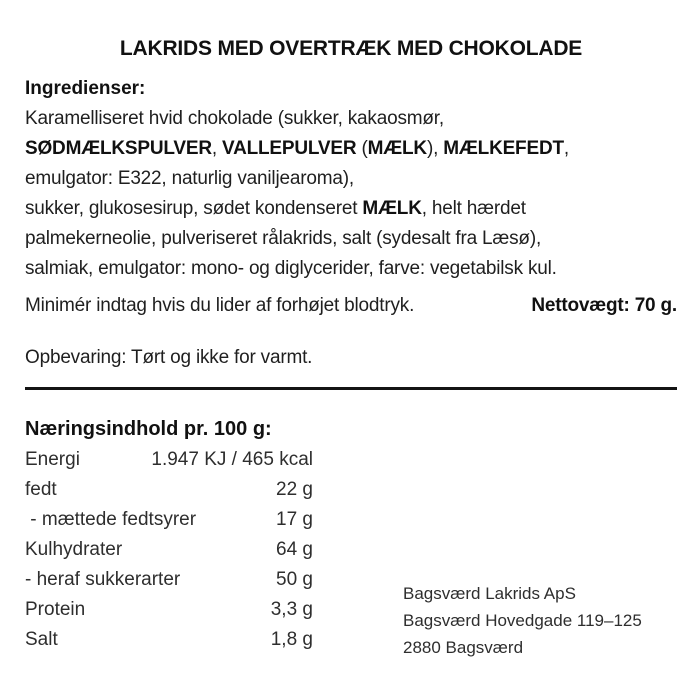  What do you see at coordinates (111, 519) in the screenshot?
I see `nutrient-name: - mættede fedtsyrer` at bounding box center [111, 519].